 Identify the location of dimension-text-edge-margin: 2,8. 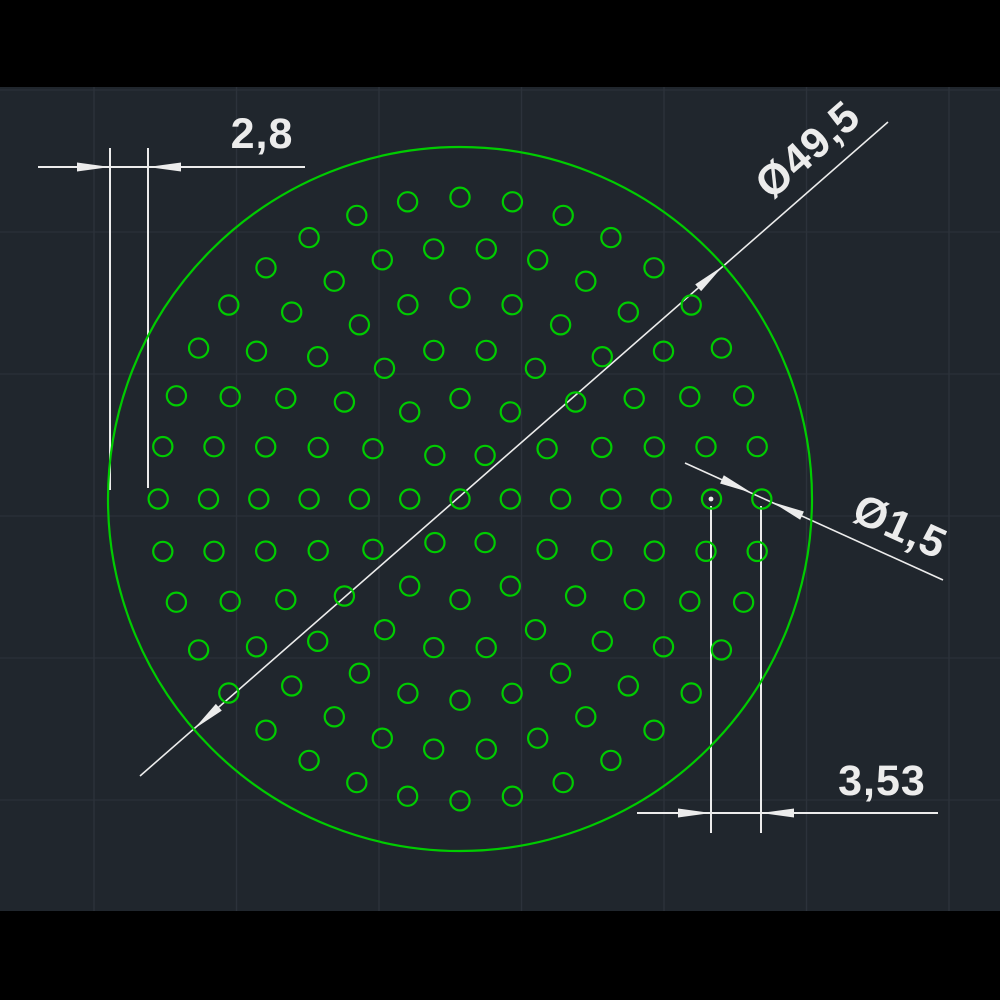
(262, 134).